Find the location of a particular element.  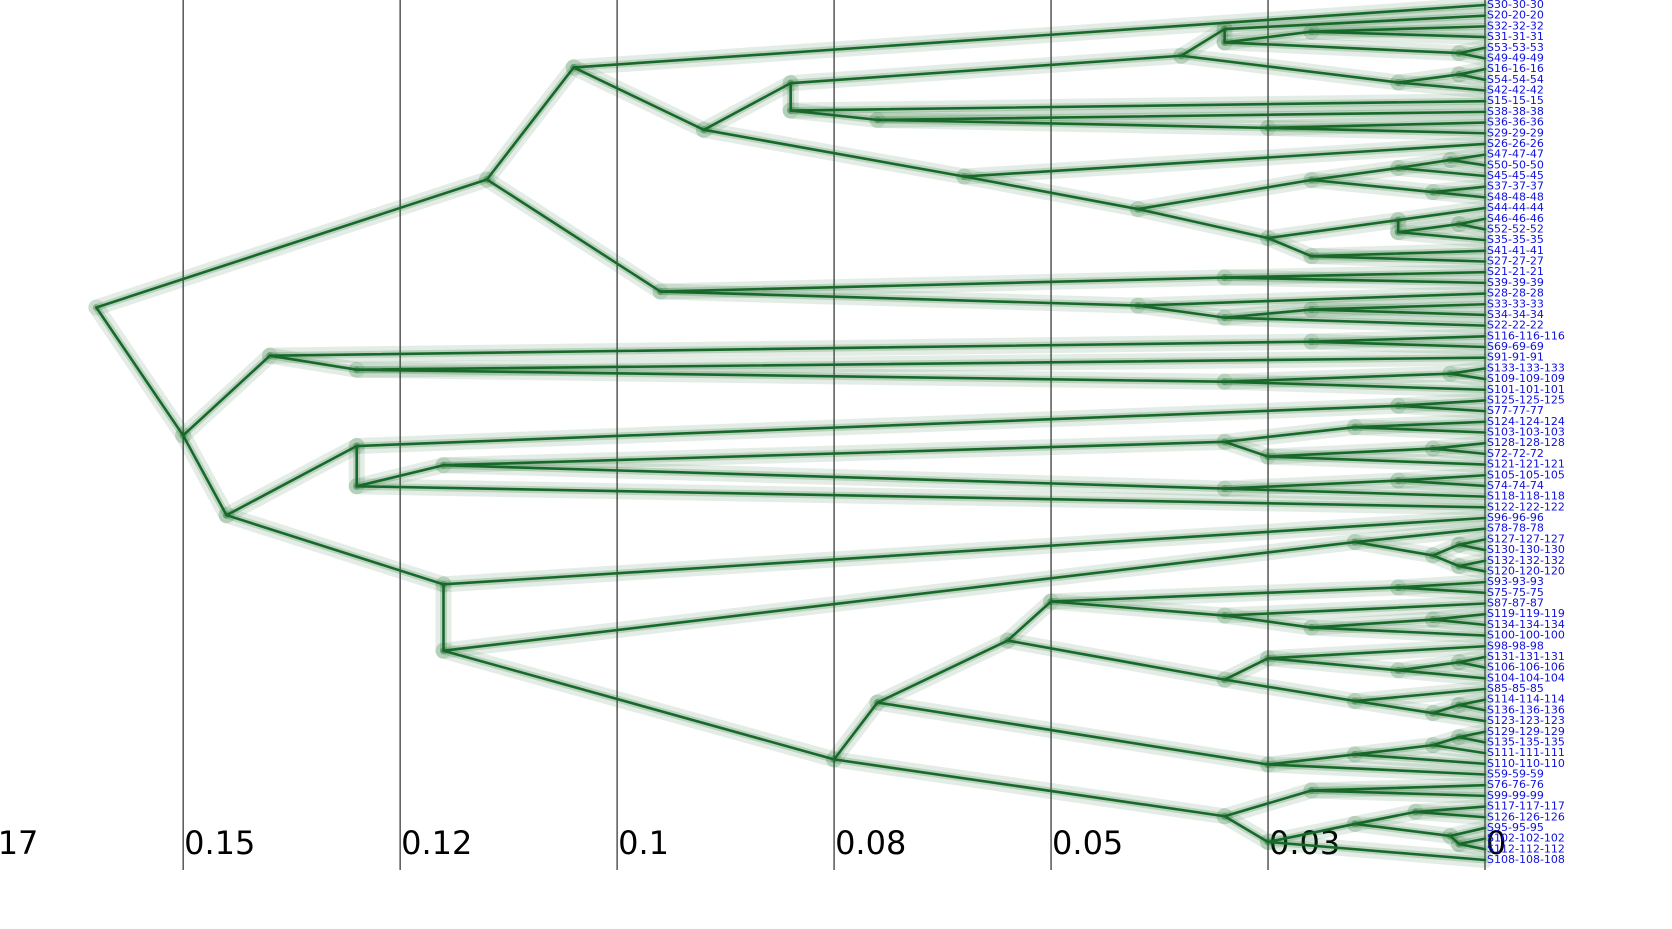

taxon-label: S116-116-116 is located at coordinates (1526, 335).